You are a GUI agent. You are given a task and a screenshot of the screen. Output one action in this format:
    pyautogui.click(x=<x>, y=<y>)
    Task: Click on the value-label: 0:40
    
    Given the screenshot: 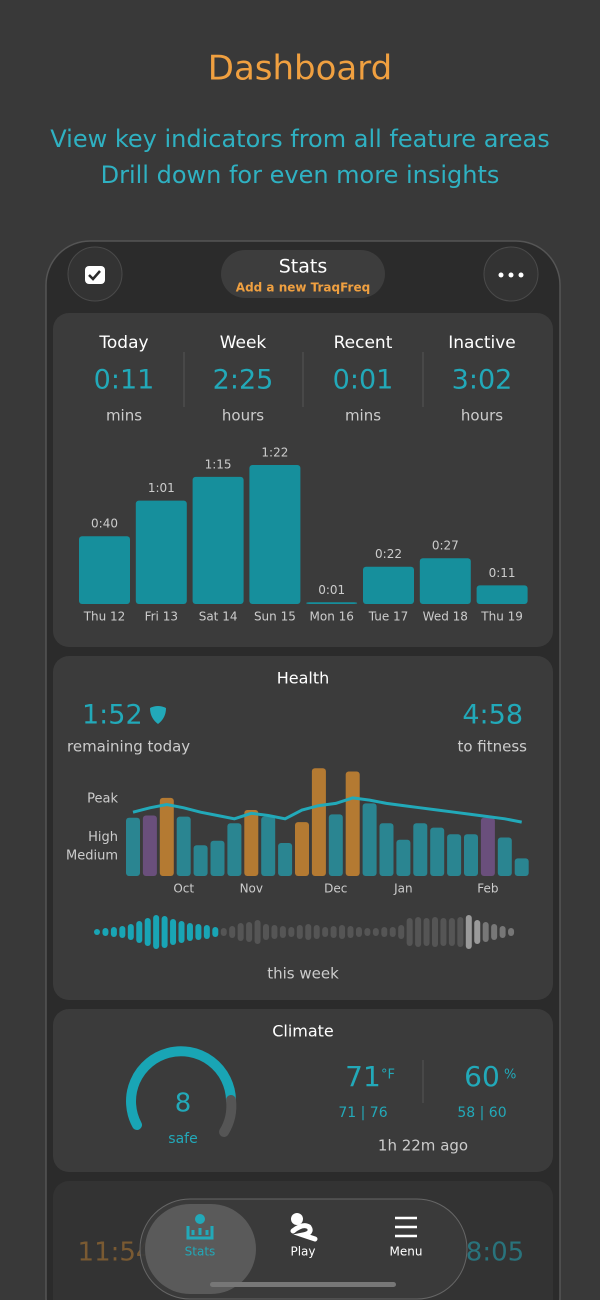 What is the action you would take?
    pyautogui.click(x=104, y=524)
    